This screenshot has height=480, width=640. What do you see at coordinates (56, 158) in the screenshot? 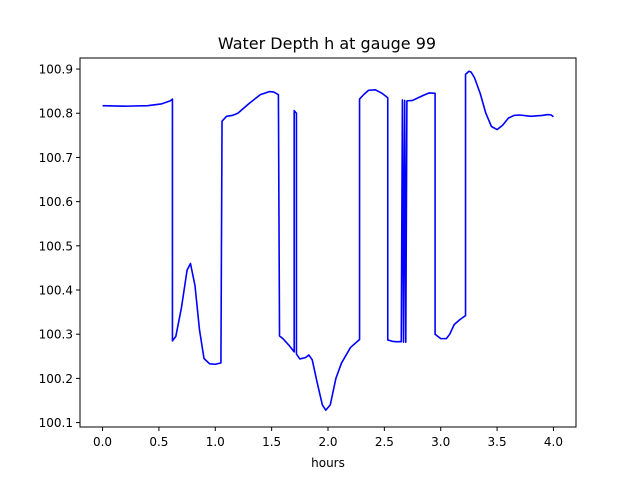
I see `y-tick-label: 100.7` at bounding box center [56, 158].